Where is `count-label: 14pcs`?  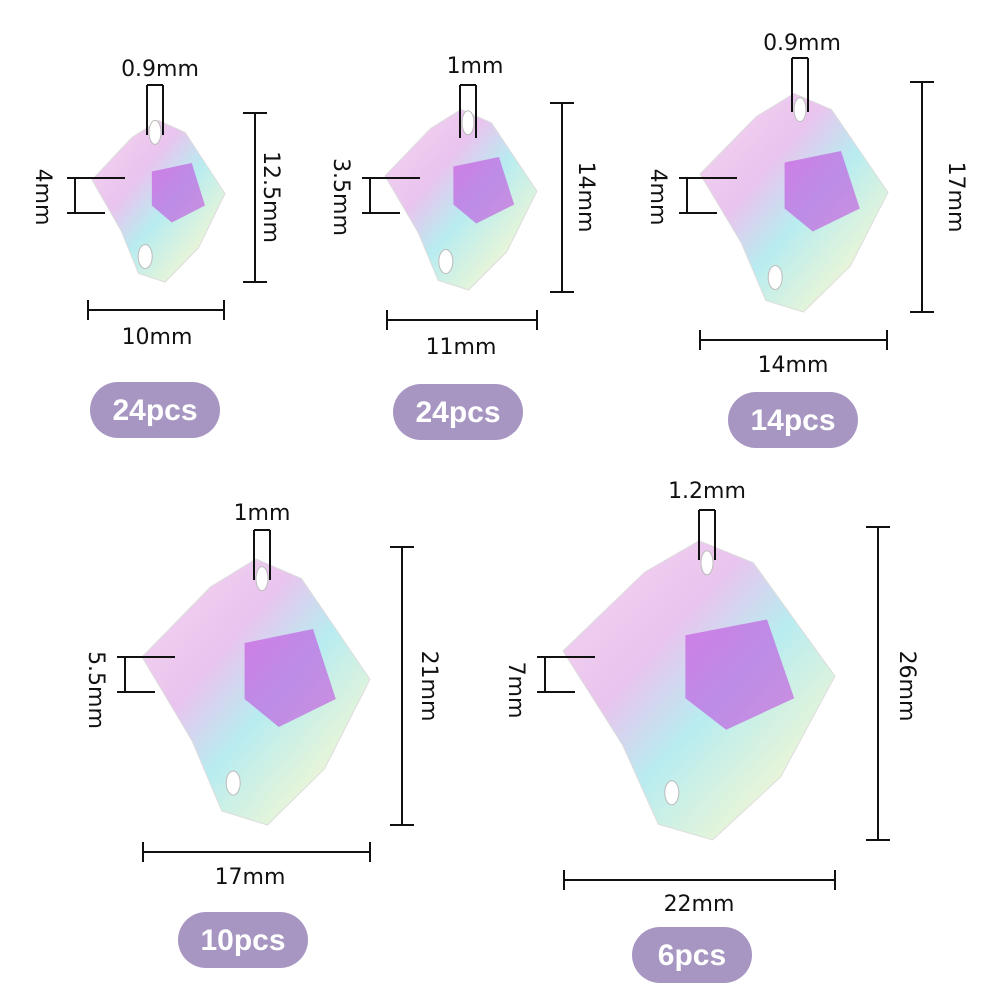
count-label: 14pcs is located at coordinates (792, 420).